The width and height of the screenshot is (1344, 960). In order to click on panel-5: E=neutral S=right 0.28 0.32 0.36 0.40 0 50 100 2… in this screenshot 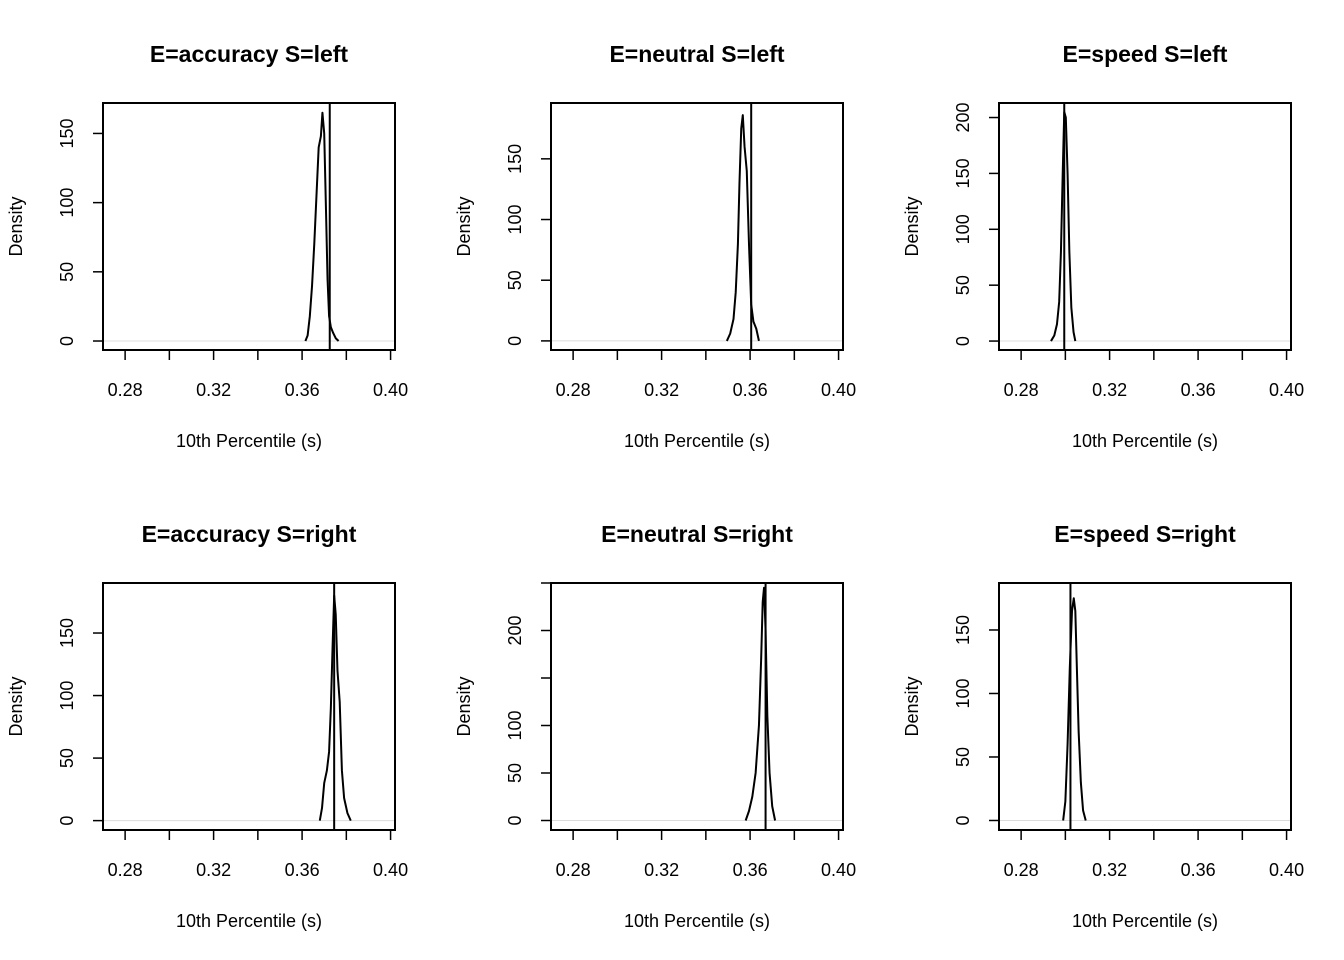, I will do `click(655, 726)`.